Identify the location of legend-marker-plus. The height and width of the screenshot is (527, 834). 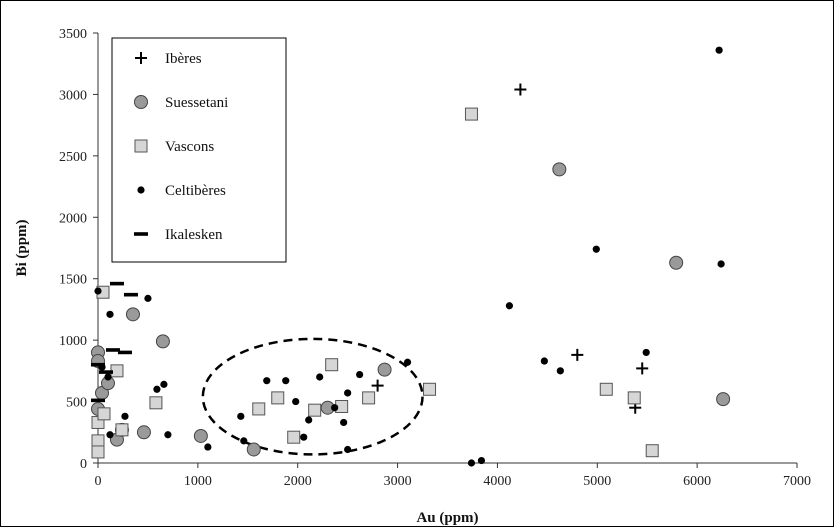
(141, 58).